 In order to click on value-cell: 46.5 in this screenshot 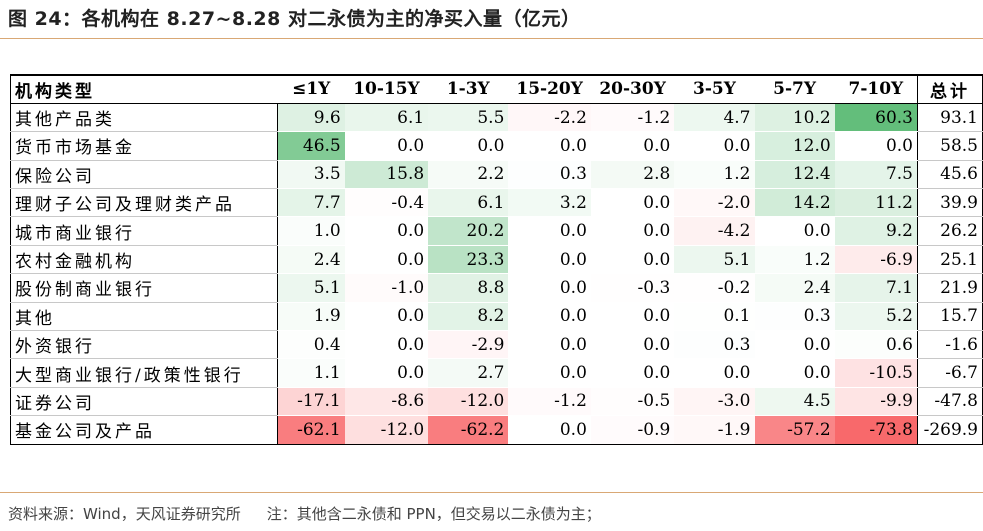, I will do `click(311, 146)`.